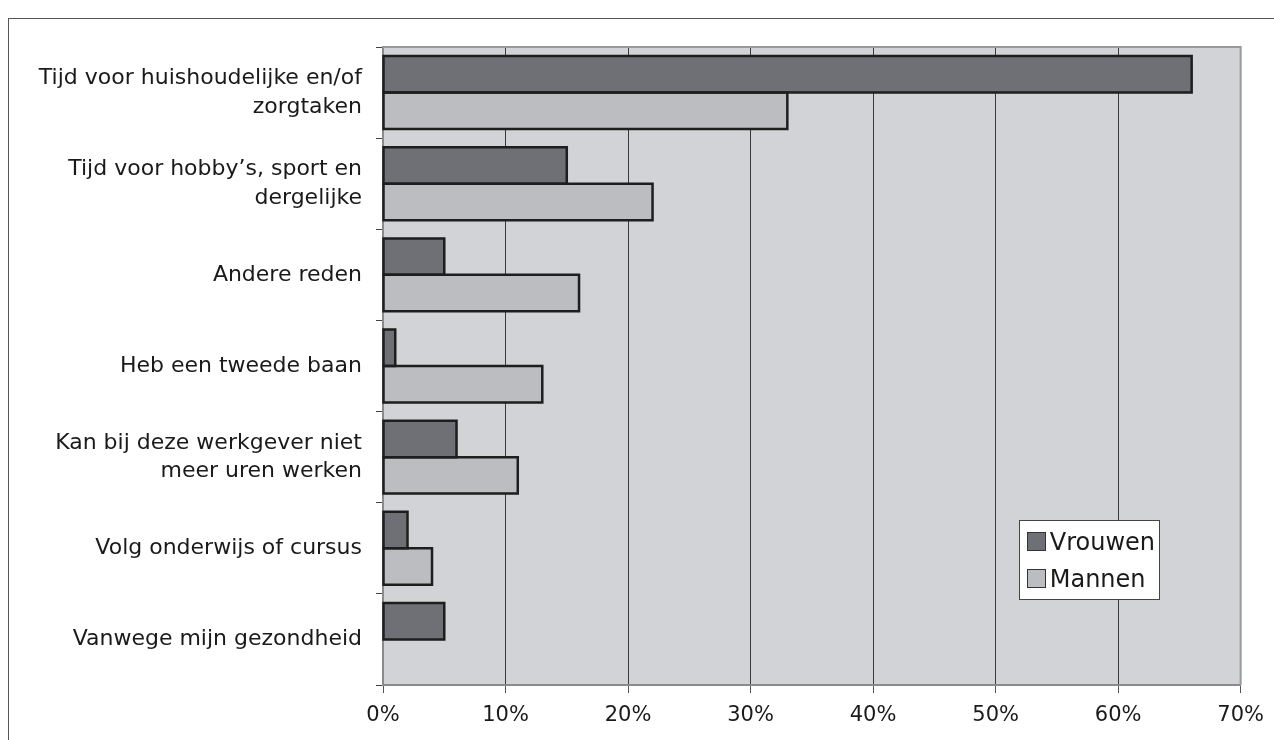 The image size is (1274, 740). Describe the element at coordinates (209, 455) in the screenshot. I see `y-tick-label: Kan bij deze werkgever niet meer uren werken` at that location.